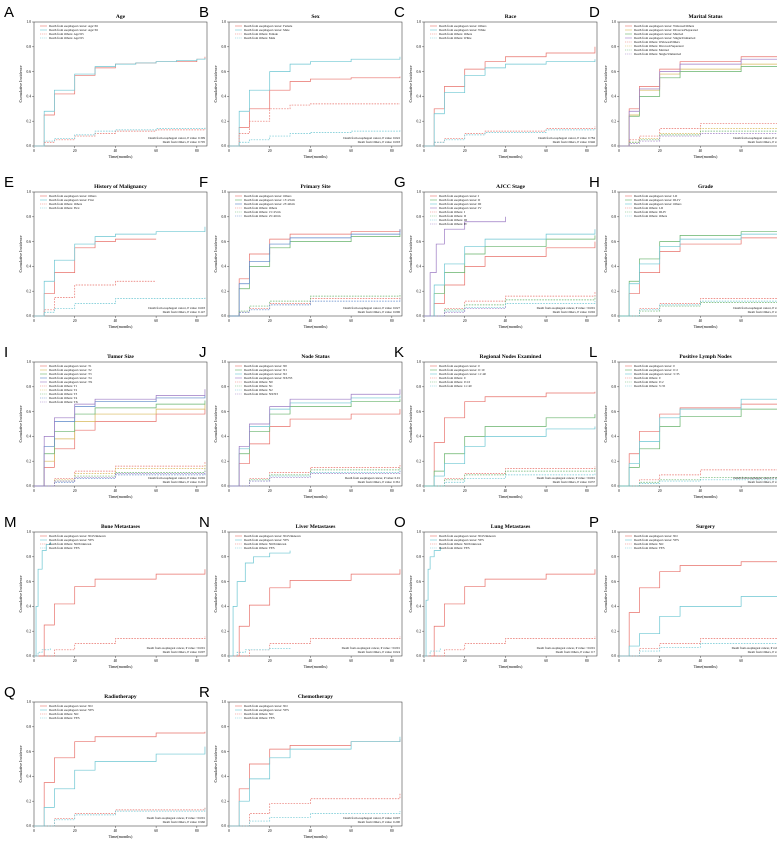  What do you see at coordinates (762, 652) in the screenshot?
I see `p-value-text: Death from Others, P value: 0.141` at bounding box center [762, 652].